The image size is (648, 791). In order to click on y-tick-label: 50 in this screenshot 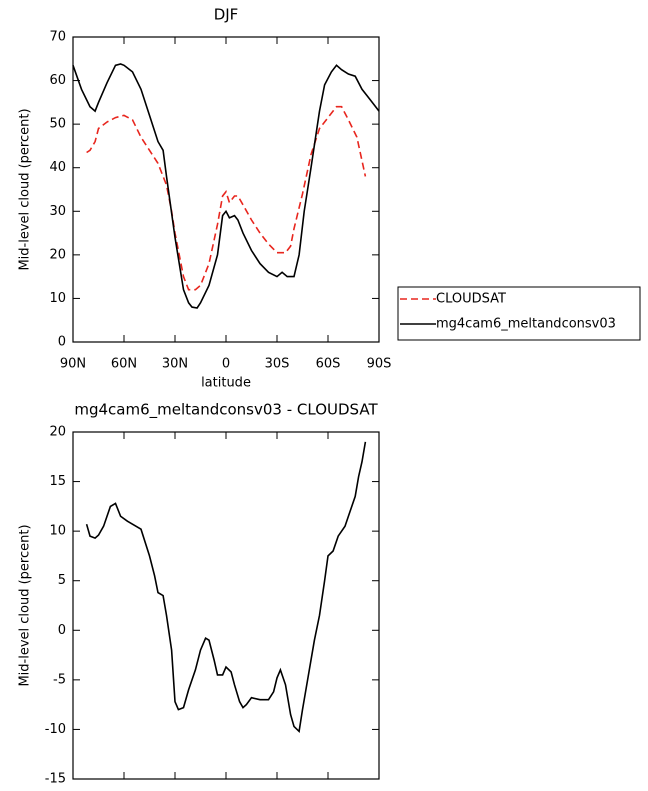, I will do `click(57, 124)`.